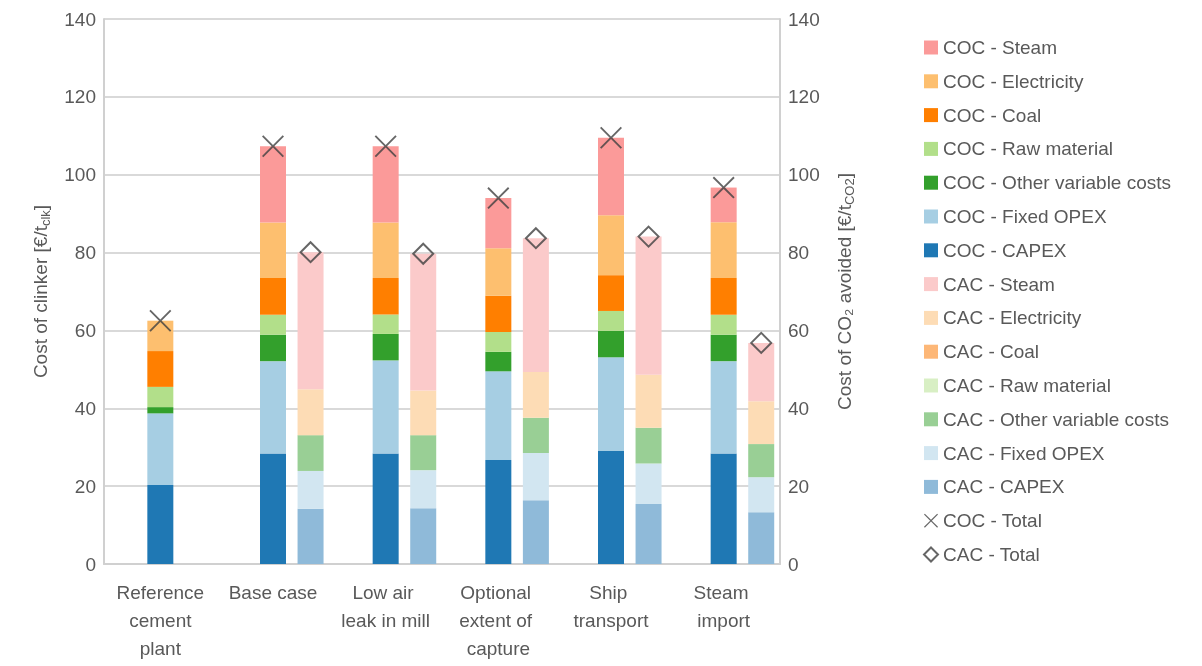 Image resolution: width=1202 pixels, height=666 pixels. What do you see at coordinates (80, 19) in the screenshot?
I see `y-tick-label: 140` at bounding box center [80, 19].